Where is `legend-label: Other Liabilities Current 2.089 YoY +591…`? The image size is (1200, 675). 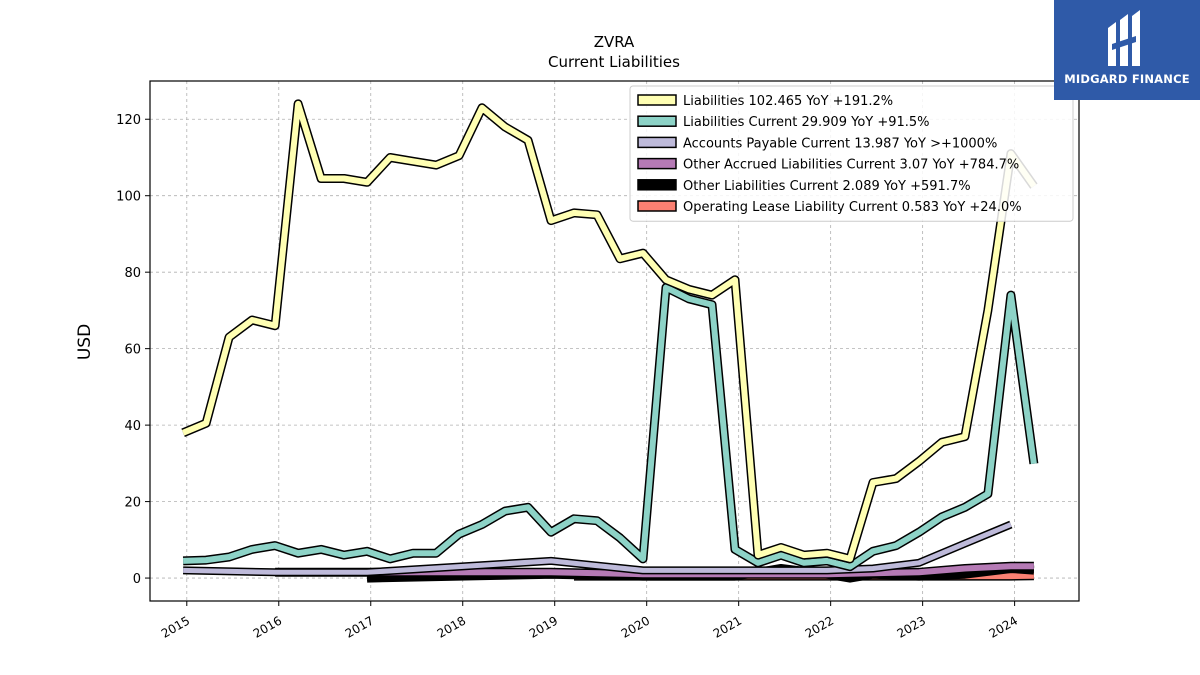 legend-label: Other Liabilities Current 2.089 YoY +591… is located at coordinates (827, 186).